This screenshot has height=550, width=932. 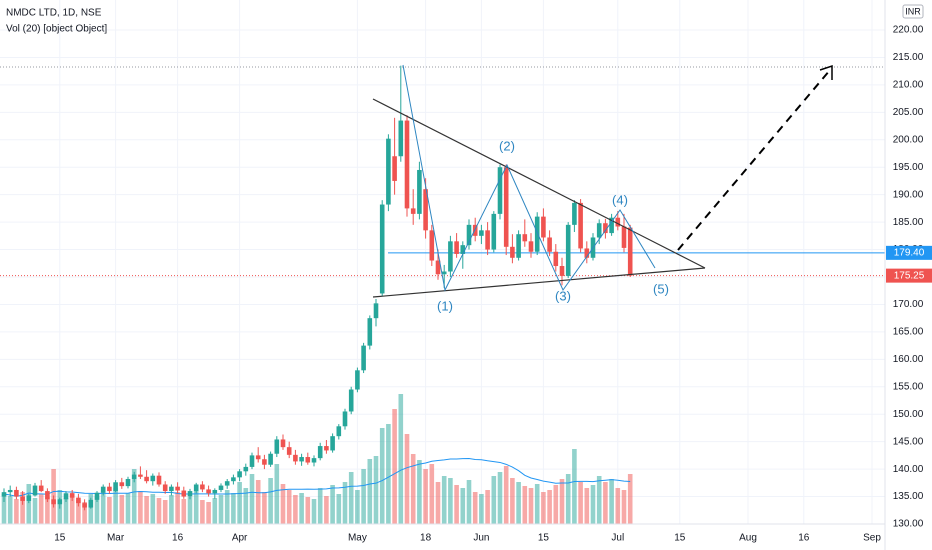 I want to click on y-tick-label: 165.00, so click(x=908, y=332).